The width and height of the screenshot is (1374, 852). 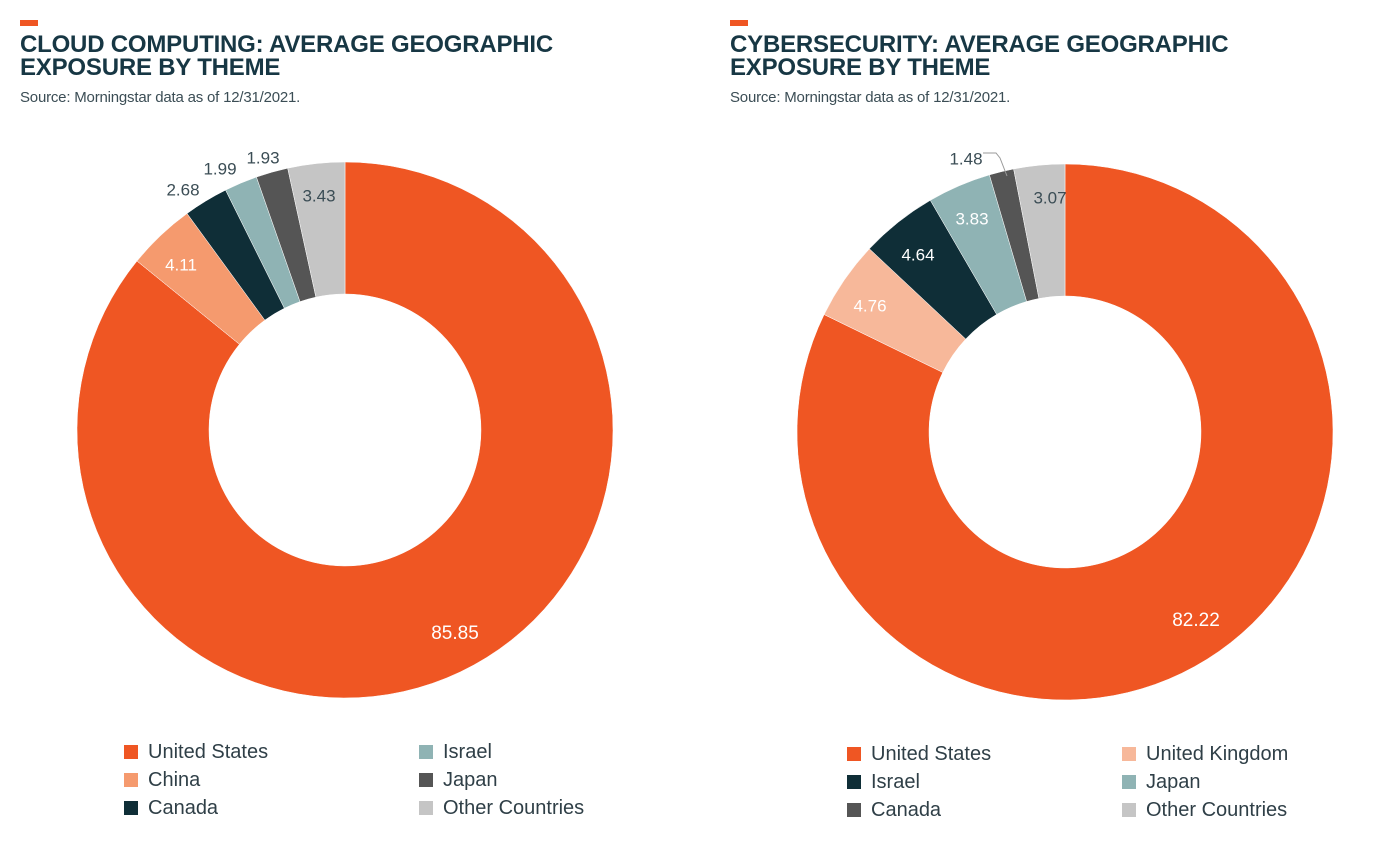 What do you see at coordinates (917, 254) in the screenshot?
I see `data-label-israel: 4.64` at bounding box center [917, 254].